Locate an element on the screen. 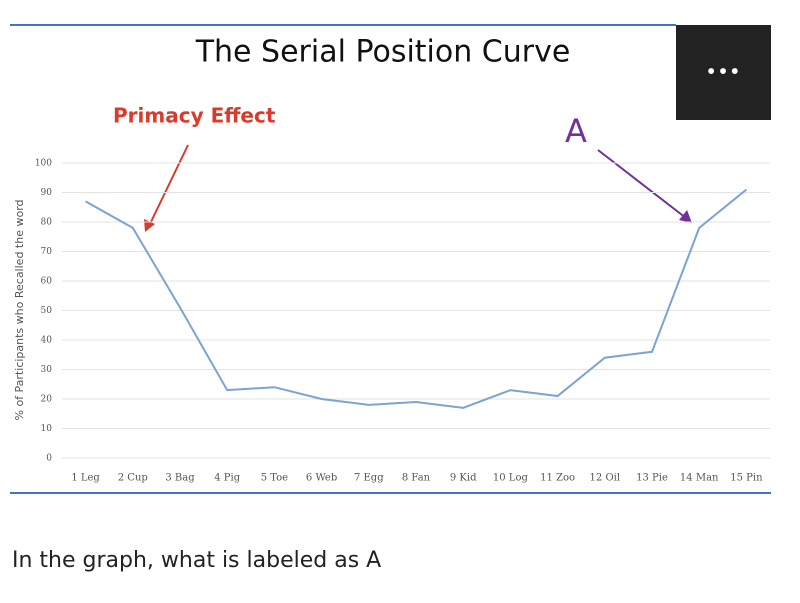 The width and height of the screenshot is (800, 603). question: In the graph, what is labeled as A is located at coordinates (196, 560).